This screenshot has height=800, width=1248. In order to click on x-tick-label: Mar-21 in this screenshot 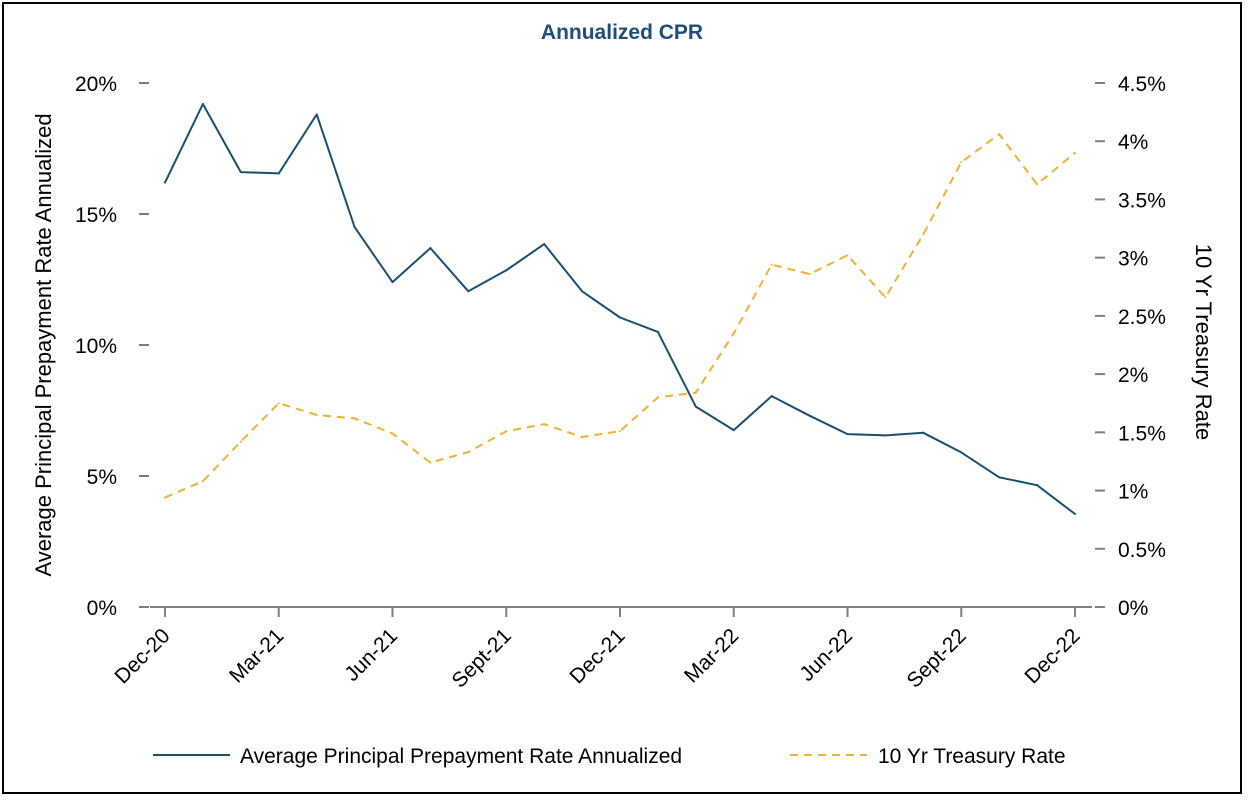, I will do `click(256, 655)`.